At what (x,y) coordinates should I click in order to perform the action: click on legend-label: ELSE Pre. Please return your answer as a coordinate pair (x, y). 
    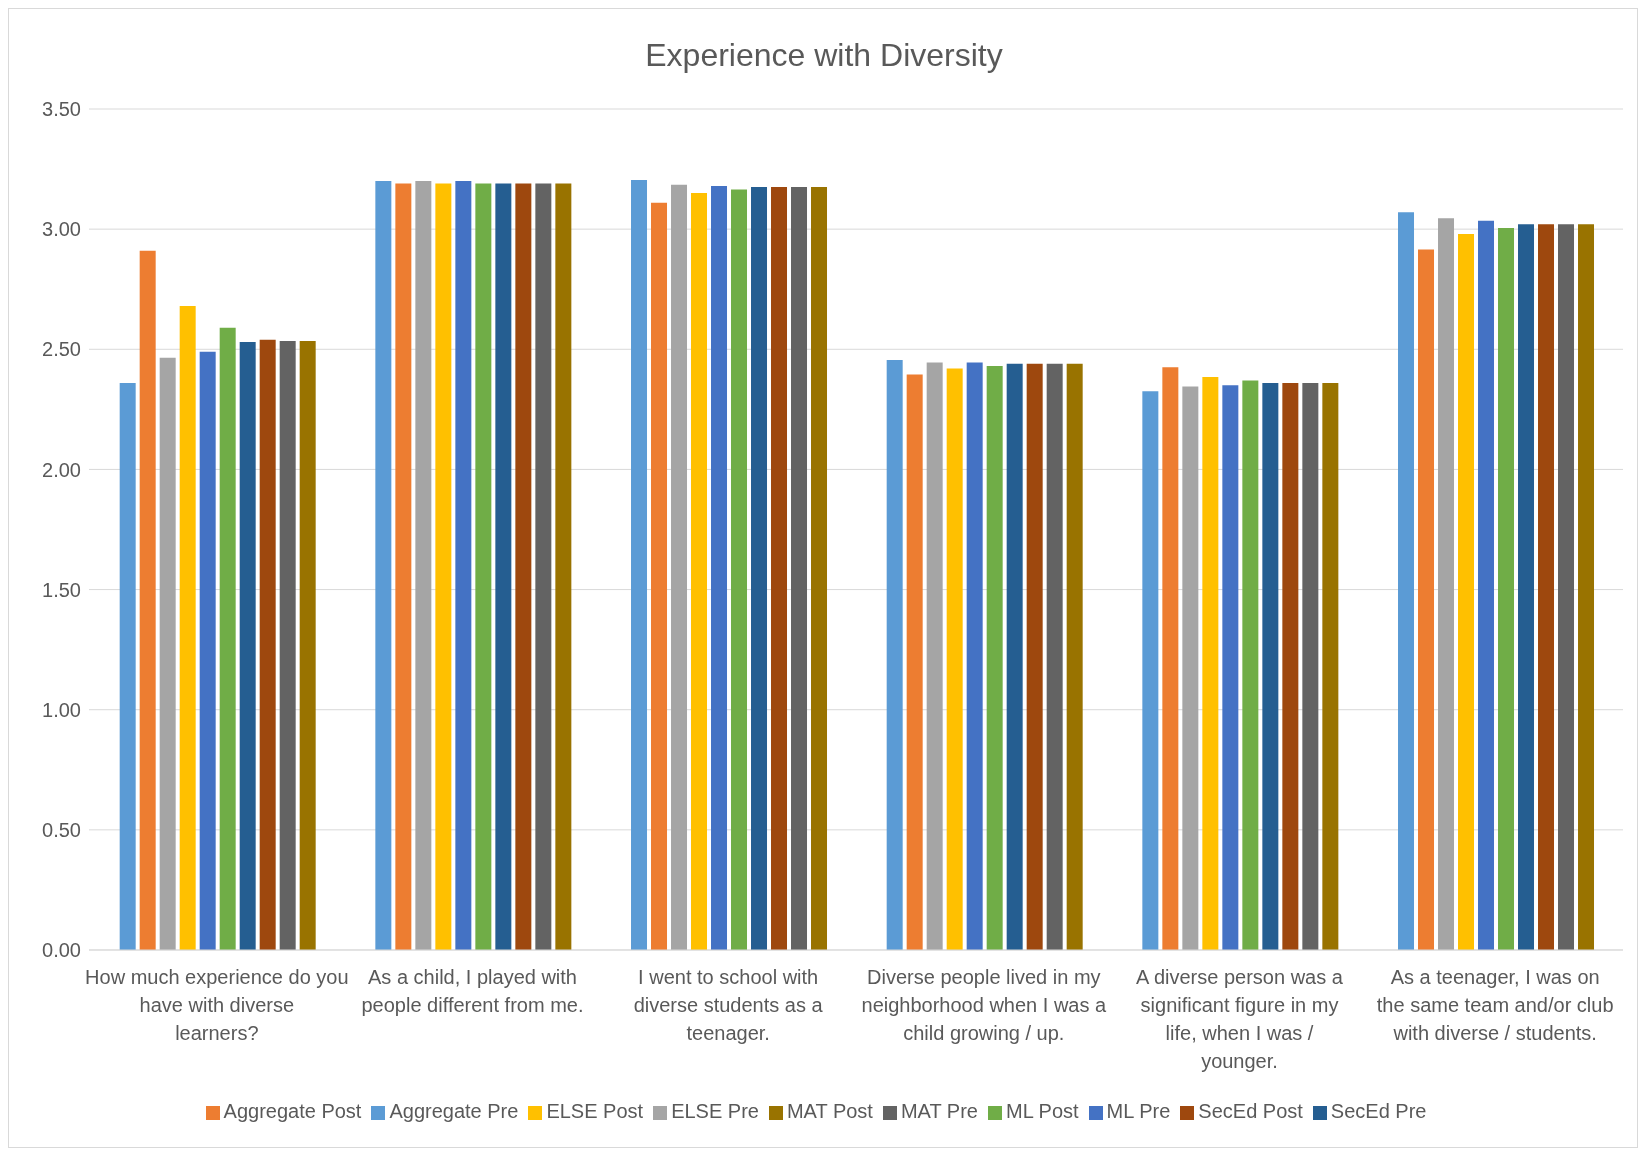
    Looking at the image, I should click on (715, 1111).